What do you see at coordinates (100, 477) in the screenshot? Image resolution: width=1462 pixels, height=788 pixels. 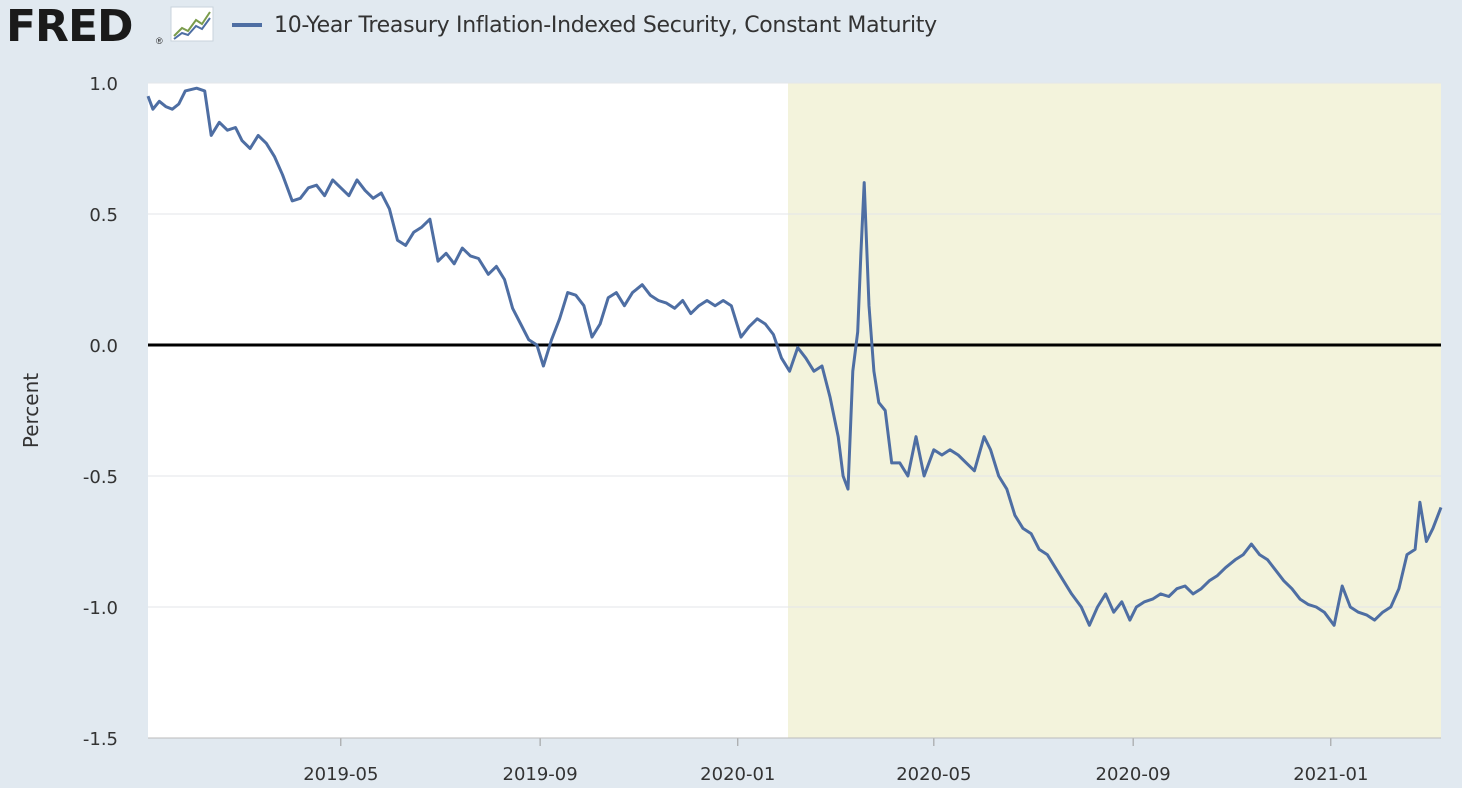 I see `y-tick-label: -0.5` at bounding box center [100, 477].